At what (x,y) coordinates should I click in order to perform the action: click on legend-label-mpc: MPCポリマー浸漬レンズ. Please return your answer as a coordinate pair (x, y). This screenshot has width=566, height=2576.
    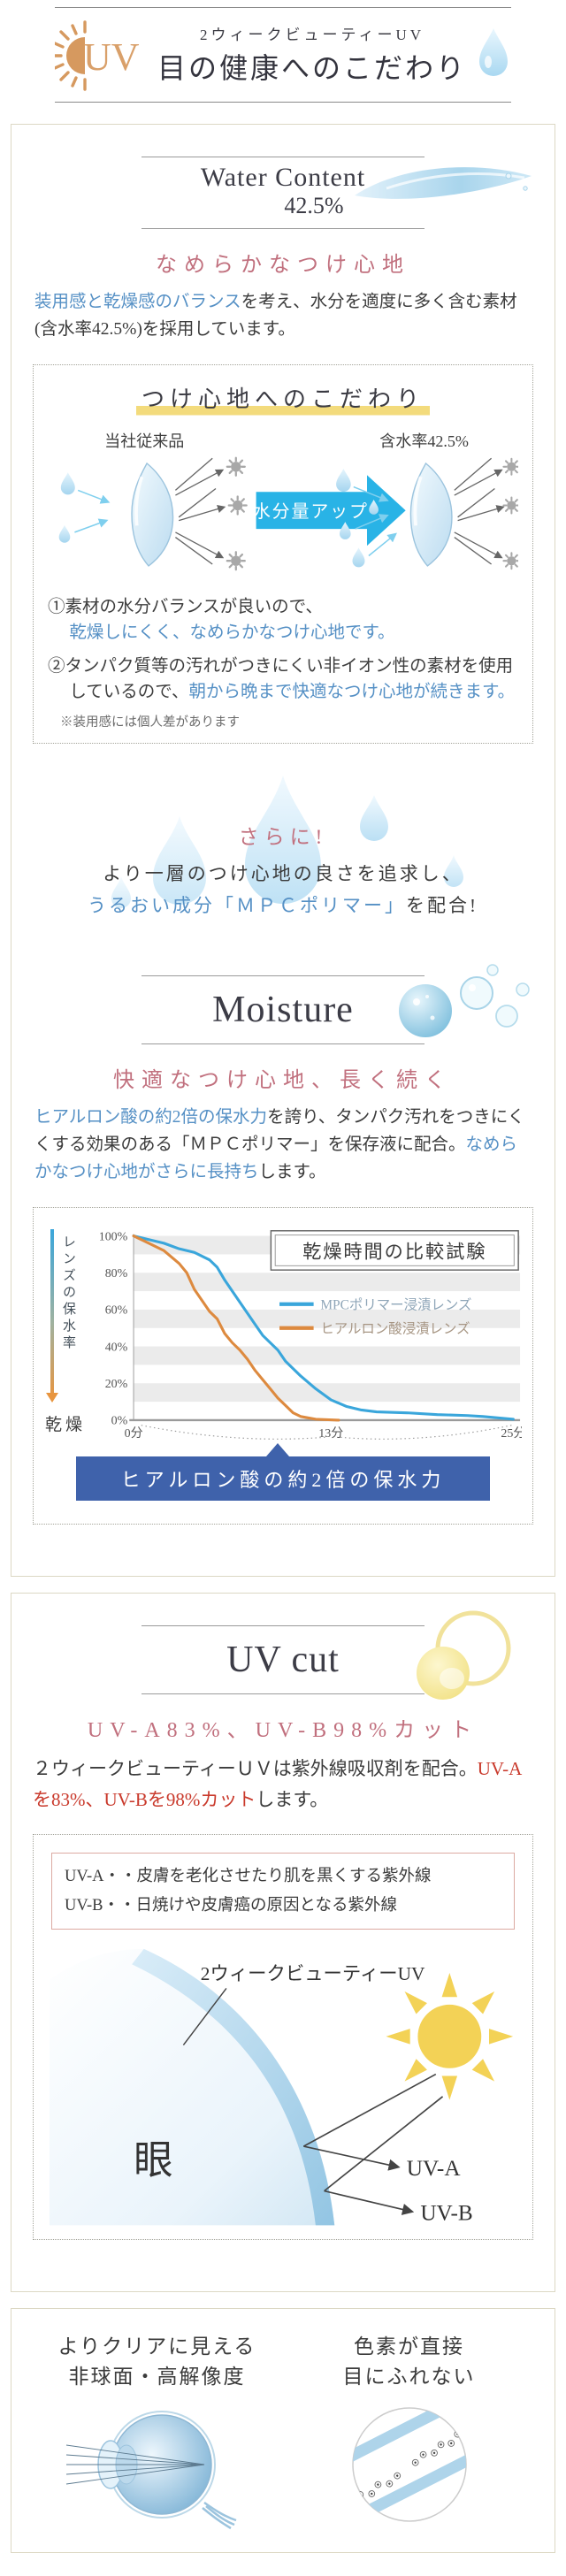
    Looking at the image, I should click on (395, 1305).